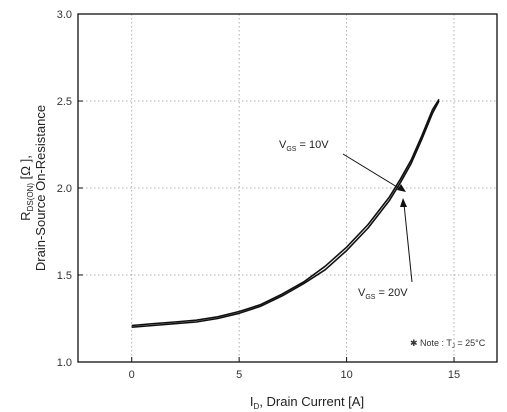 This screenshot has width=507, height=412. I want to click on y-axis-title-subscript: DS(ON), so click(30, 197).